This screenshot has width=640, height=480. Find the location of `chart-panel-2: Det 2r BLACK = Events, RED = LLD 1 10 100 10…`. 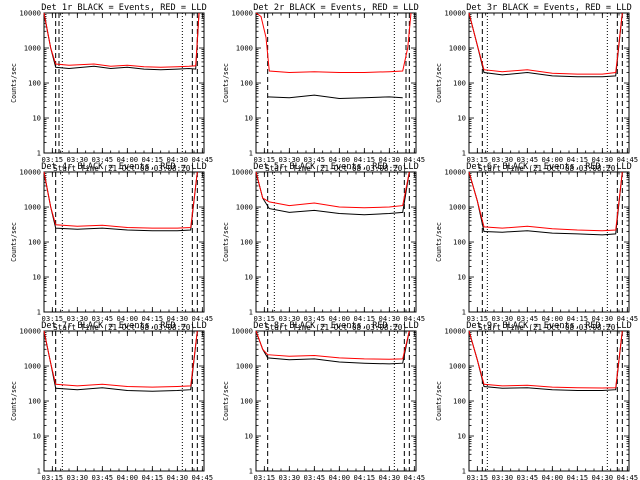

chart-panel-2: Det 2r BLACK = Events, RED = LLD 1 10 100 10… is located at coordinates (323, 88).